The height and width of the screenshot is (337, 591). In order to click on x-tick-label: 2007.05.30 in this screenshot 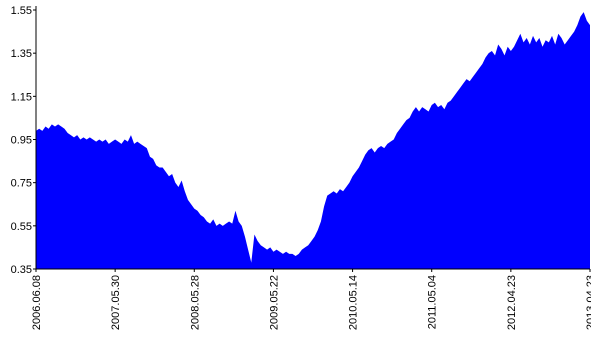, I will do `click(116, 302)`.